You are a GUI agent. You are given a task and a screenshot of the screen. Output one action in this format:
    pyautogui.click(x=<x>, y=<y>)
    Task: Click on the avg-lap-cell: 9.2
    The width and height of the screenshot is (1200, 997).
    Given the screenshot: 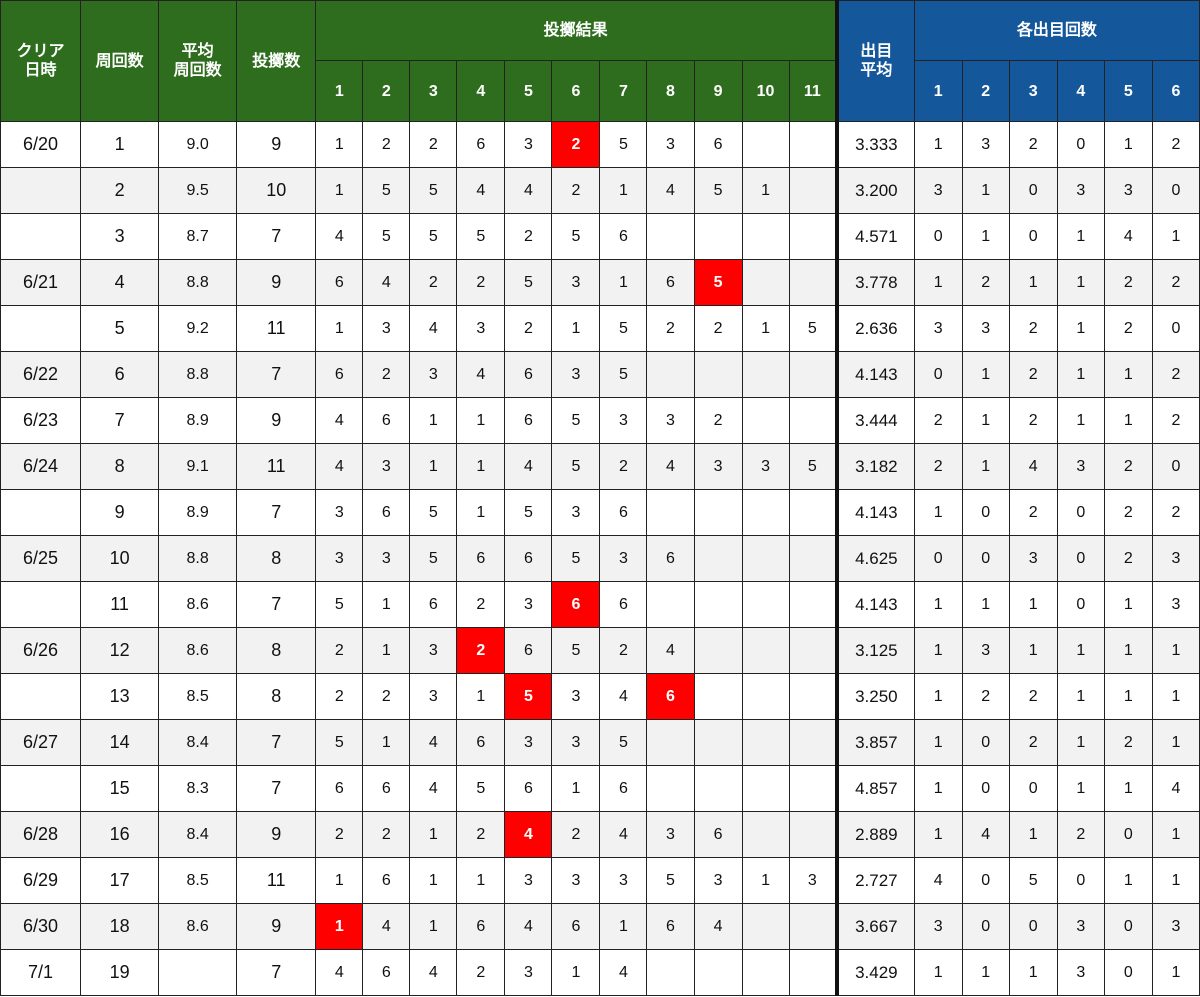 What is the action you would take?
    pyautogui.click(x=198, y=328)
    